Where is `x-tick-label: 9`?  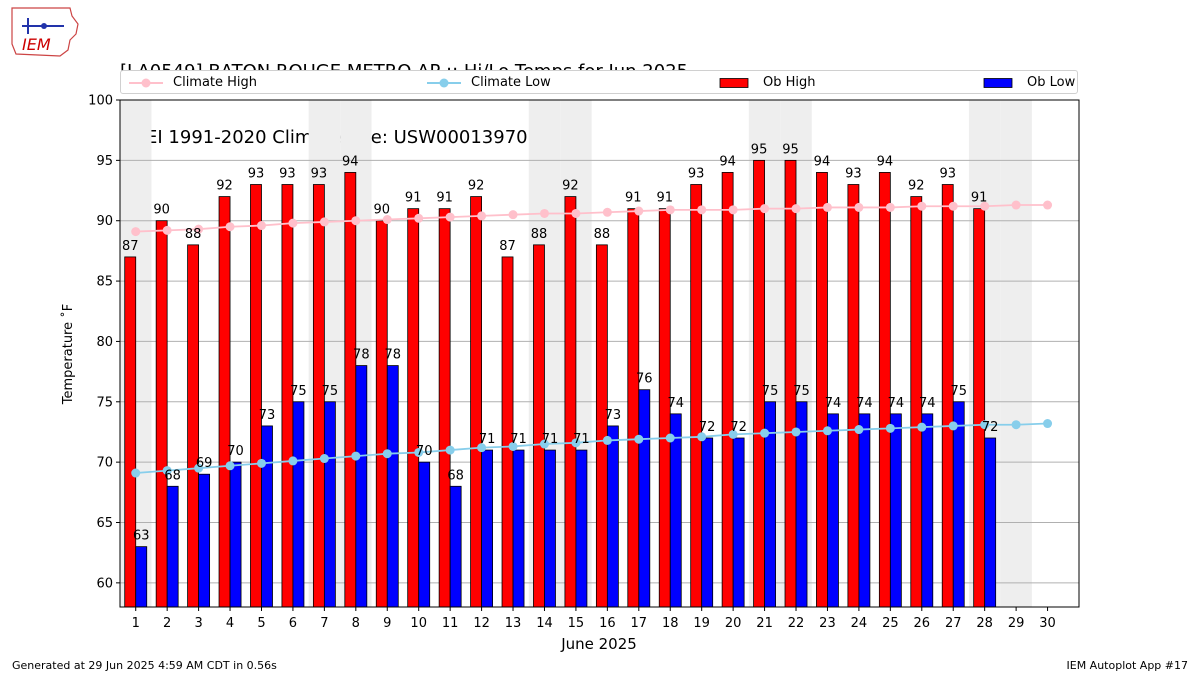
x-tick-label: 9 is located at coordinates (387, 623).